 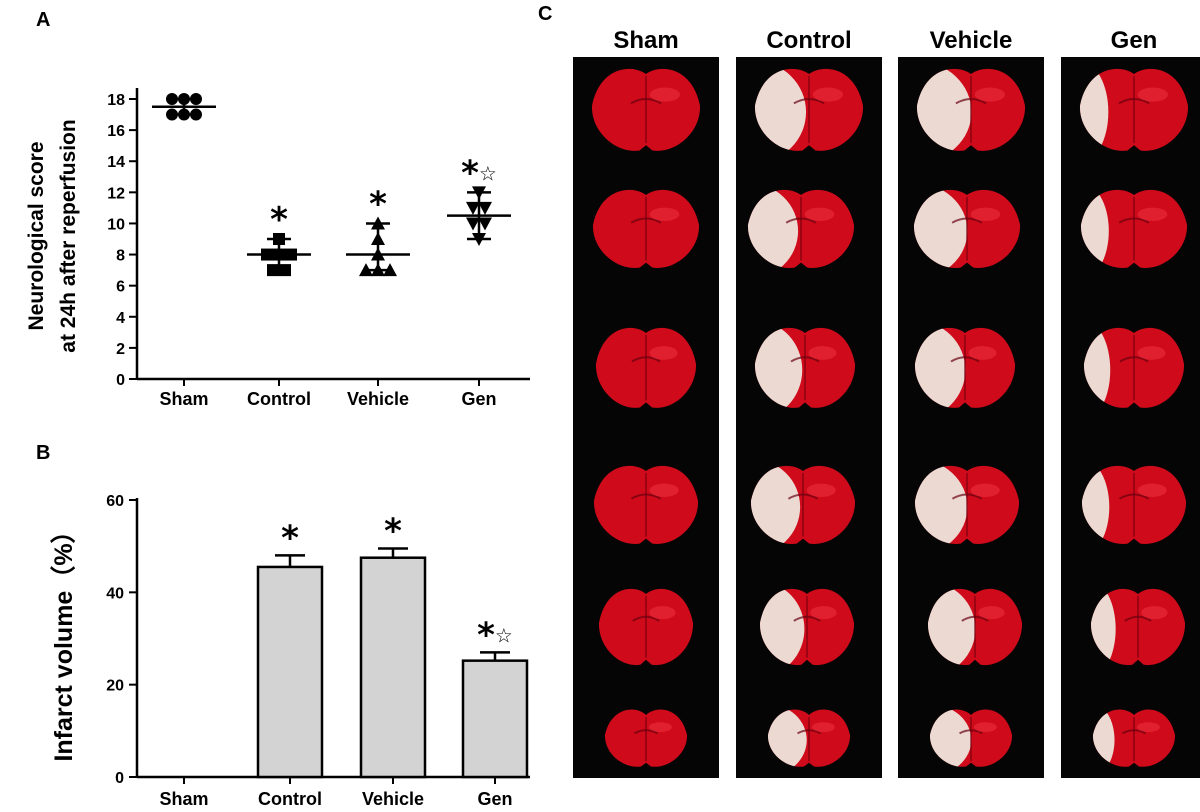 What do you see at coordinates (120, 318) in the screenshot?
I see `chart-a-y-tick-label: 4` at bounding box center [120, 318].